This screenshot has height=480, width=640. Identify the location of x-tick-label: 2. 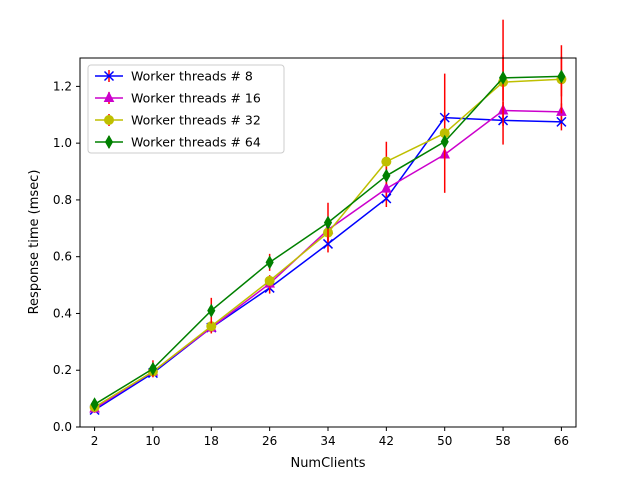
(95, 441).